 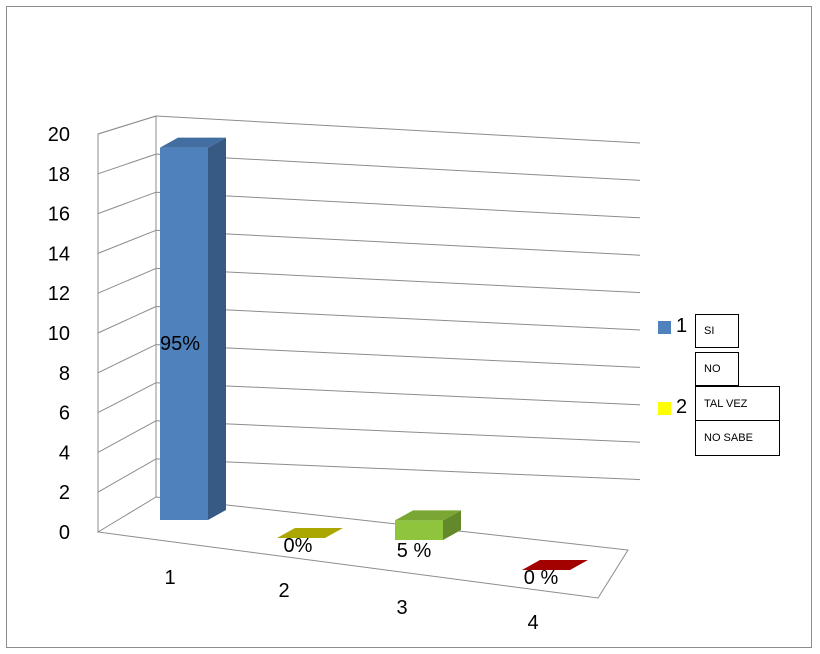 What do you see at coordinates (59, 175) in the screenshot?
I see `y-tick-label: 18` at bounding box center [59, 175].